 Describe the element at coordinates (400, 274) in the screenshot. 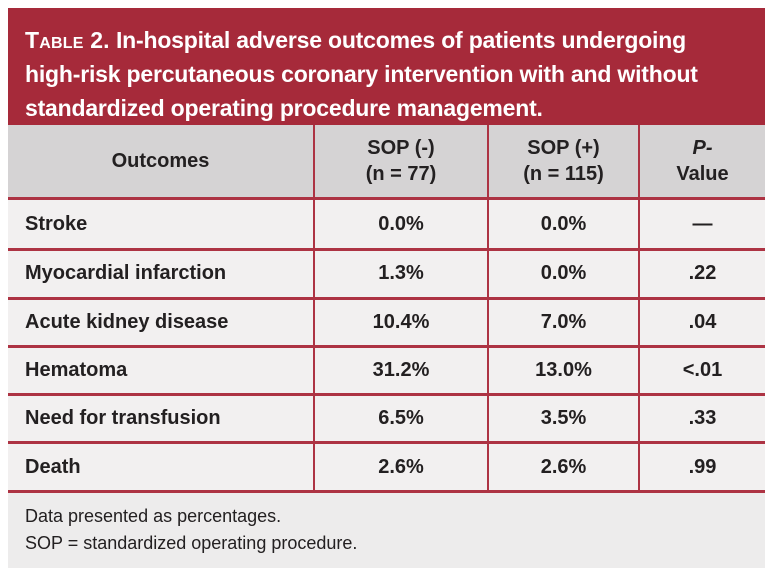

I see `sop-neg-cell: 1.3%` at that location.